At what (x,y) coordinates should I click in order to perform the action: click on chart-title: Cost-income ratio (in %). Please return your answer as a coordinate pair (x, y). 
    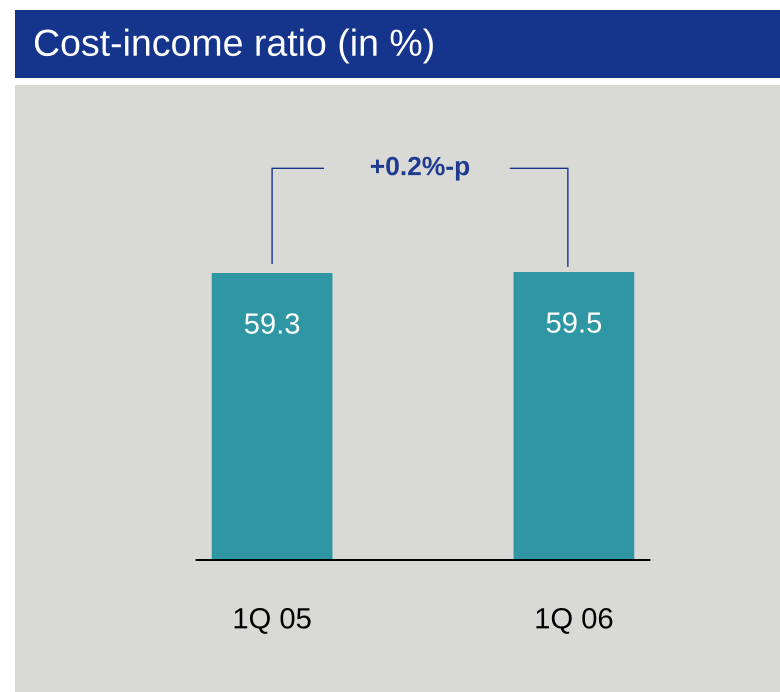
    Looking at the image, I should click on (233, 46).